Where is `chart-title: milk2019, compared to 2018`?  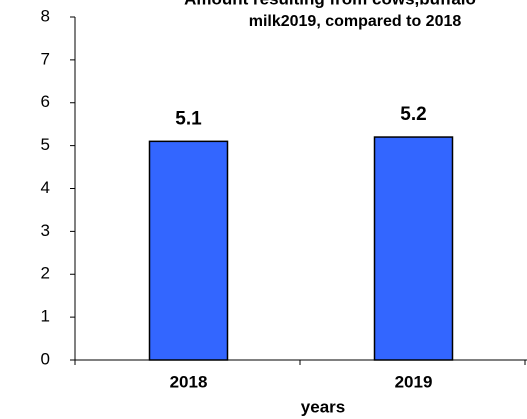 chart-title: milk2019, compared to 2018 is located at coordinates (355, 21).